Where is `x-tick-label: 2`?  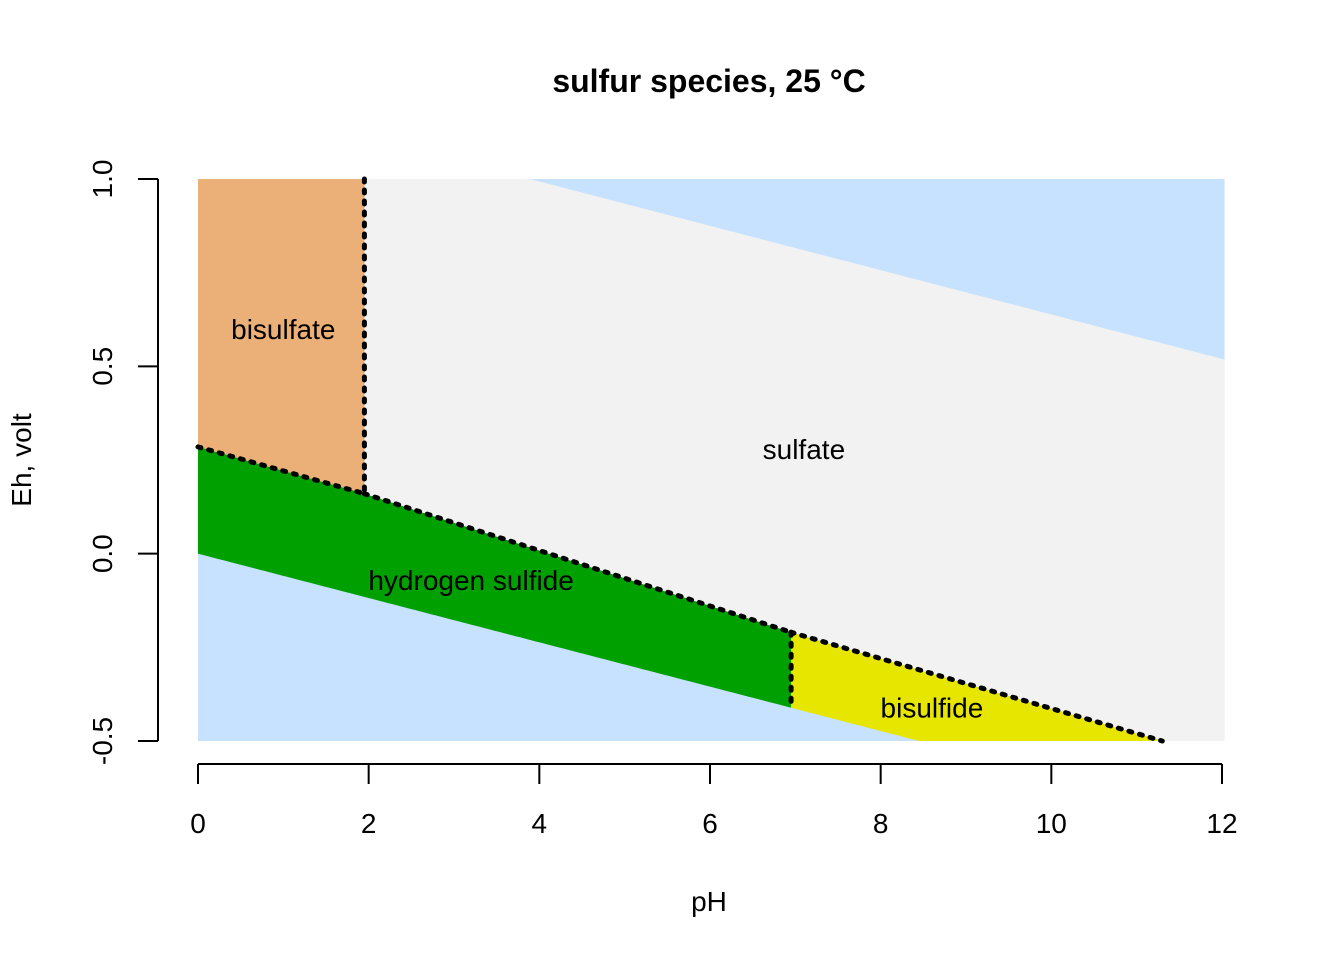 x-tick-label: 2 is located at coordinates (369, 823).